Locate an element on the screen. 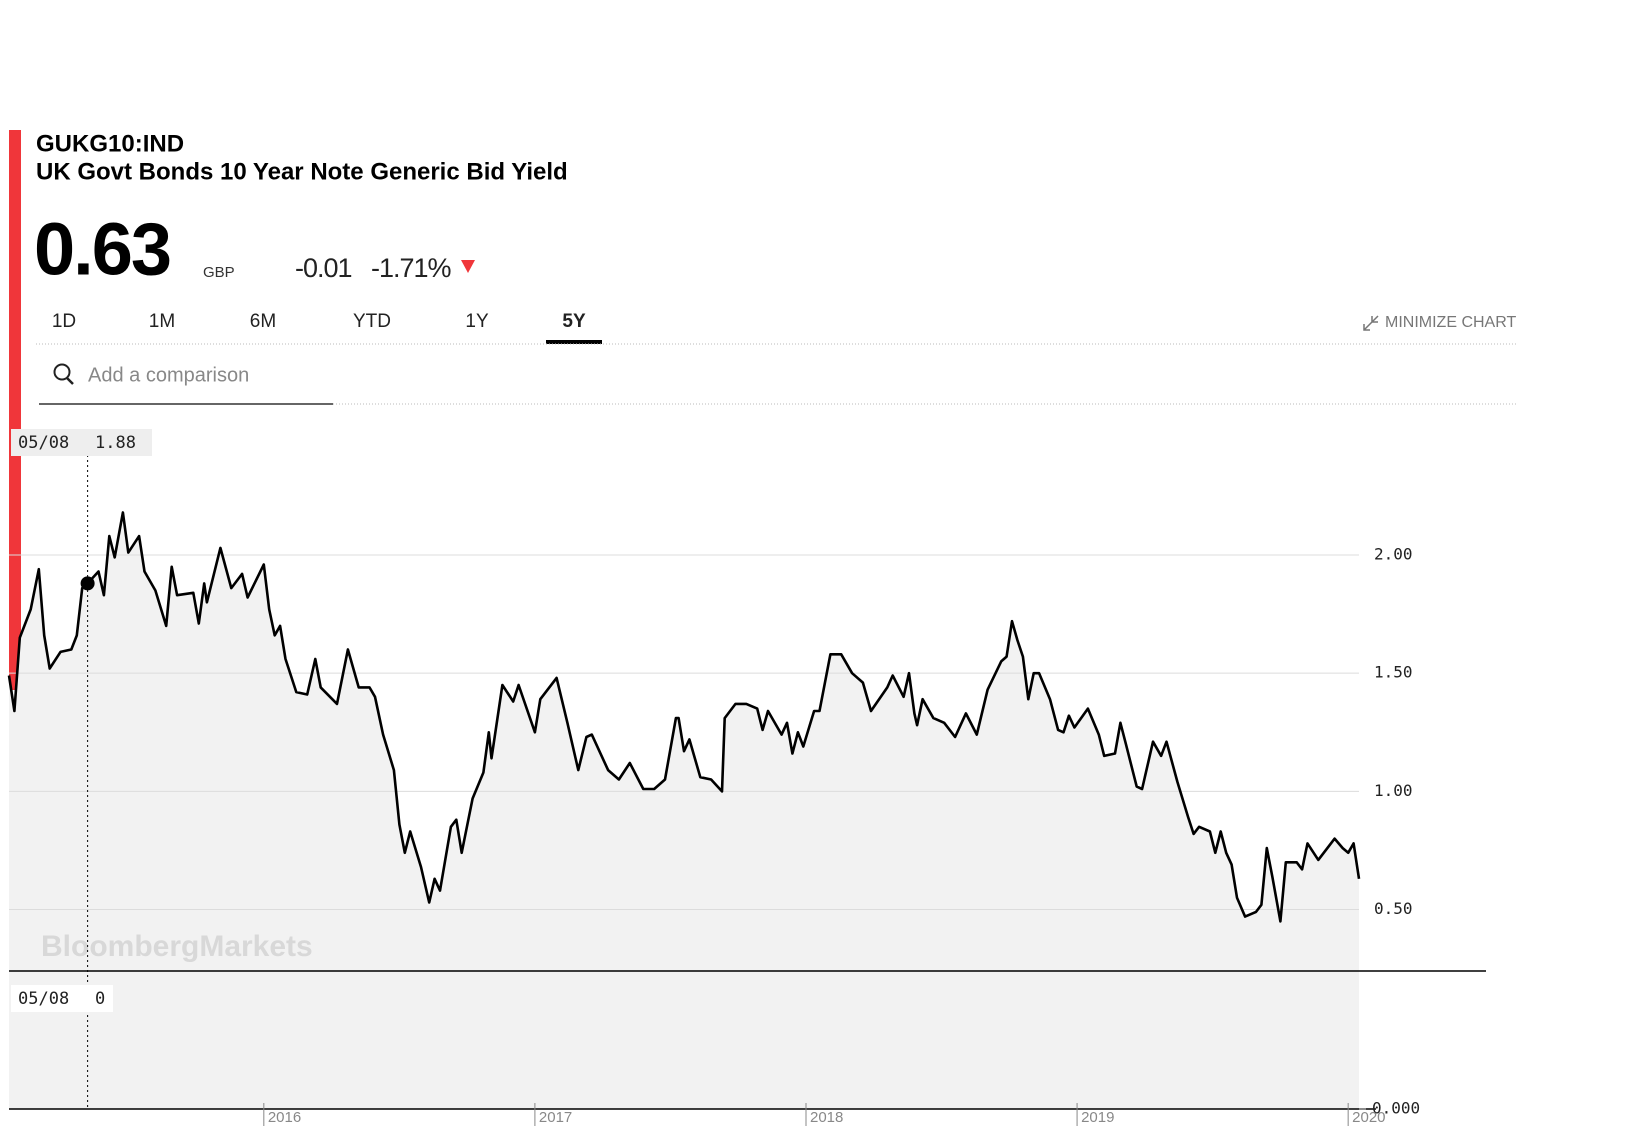 The image size is (1638, 1136). change-percent: -1.71% is located at coordinates (411, 268).